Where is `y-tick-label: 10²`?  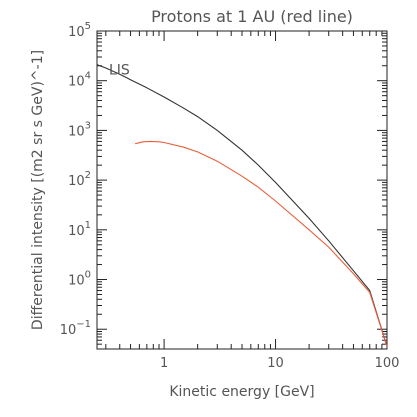
y-tick-label: 10² is located at coordinates (79, 179).